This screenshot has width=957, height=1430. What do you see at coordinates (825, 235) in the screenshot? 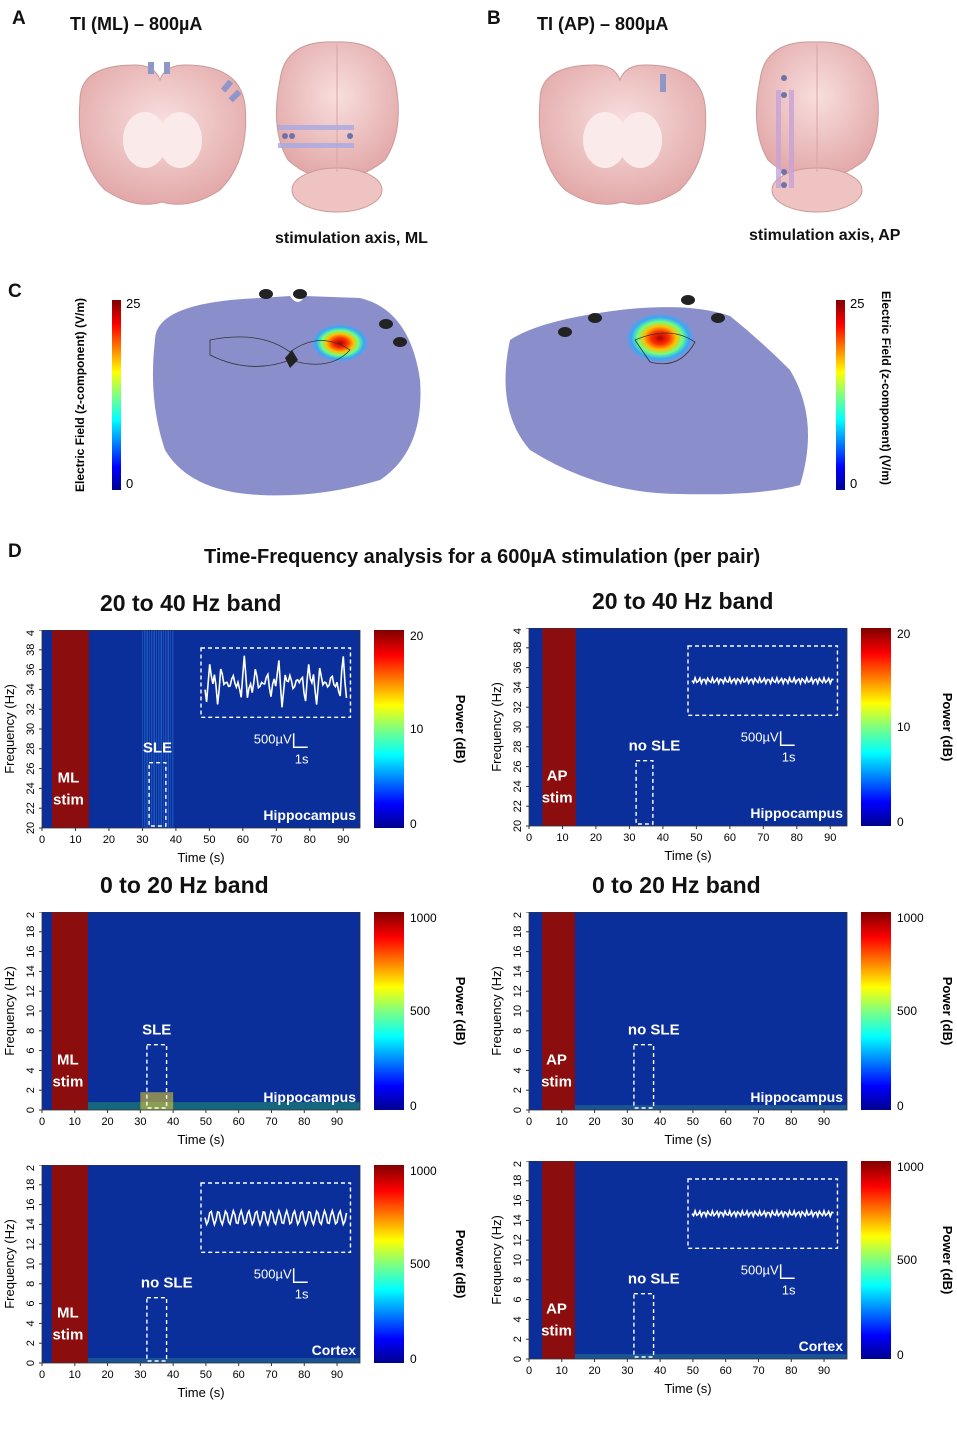
I see `panel-b-axis-caption: stimulation axis, AP` at bounding box center [825, 235].